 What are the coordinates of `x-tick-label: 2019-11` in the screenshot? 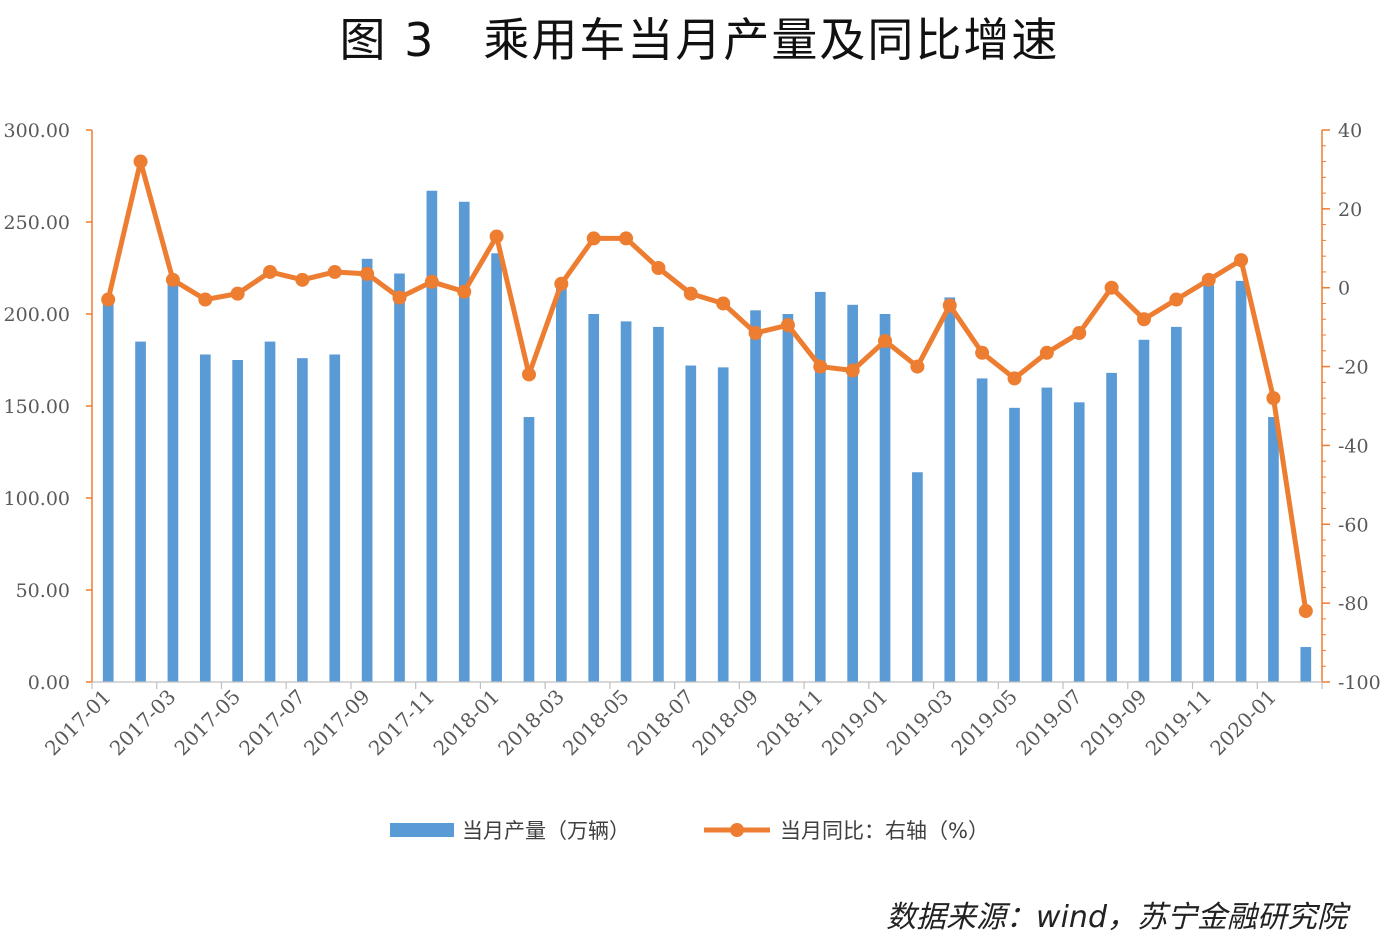 It's located at (1179, 723).